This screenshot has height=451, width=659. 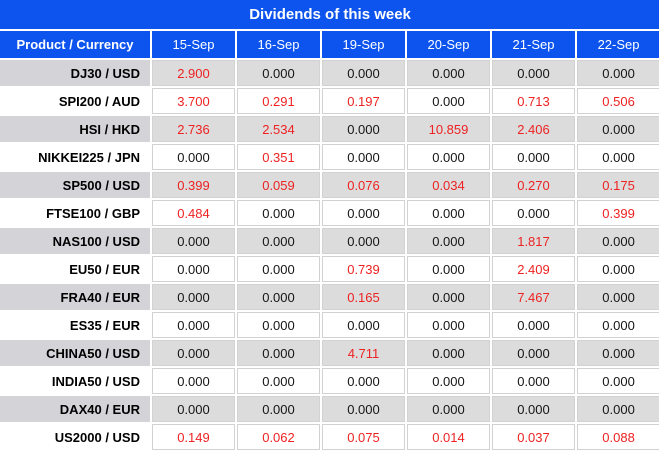 I want to click on dividend-value-cell: 7.467, so click(x=533, y=297).